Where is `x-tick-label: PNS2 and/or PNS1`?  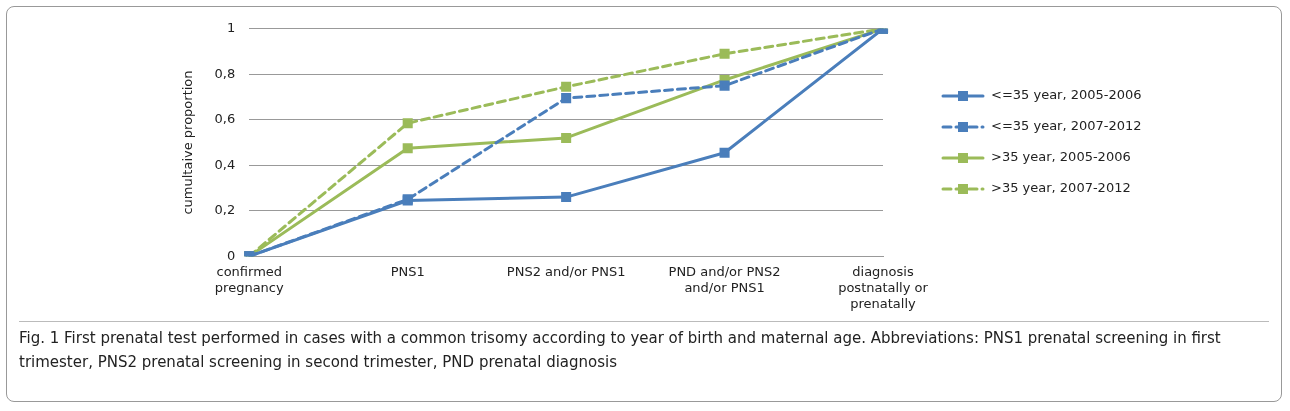 x-tick-label: PNS2 and/or PNS1 is located at coordinates (566, 272).